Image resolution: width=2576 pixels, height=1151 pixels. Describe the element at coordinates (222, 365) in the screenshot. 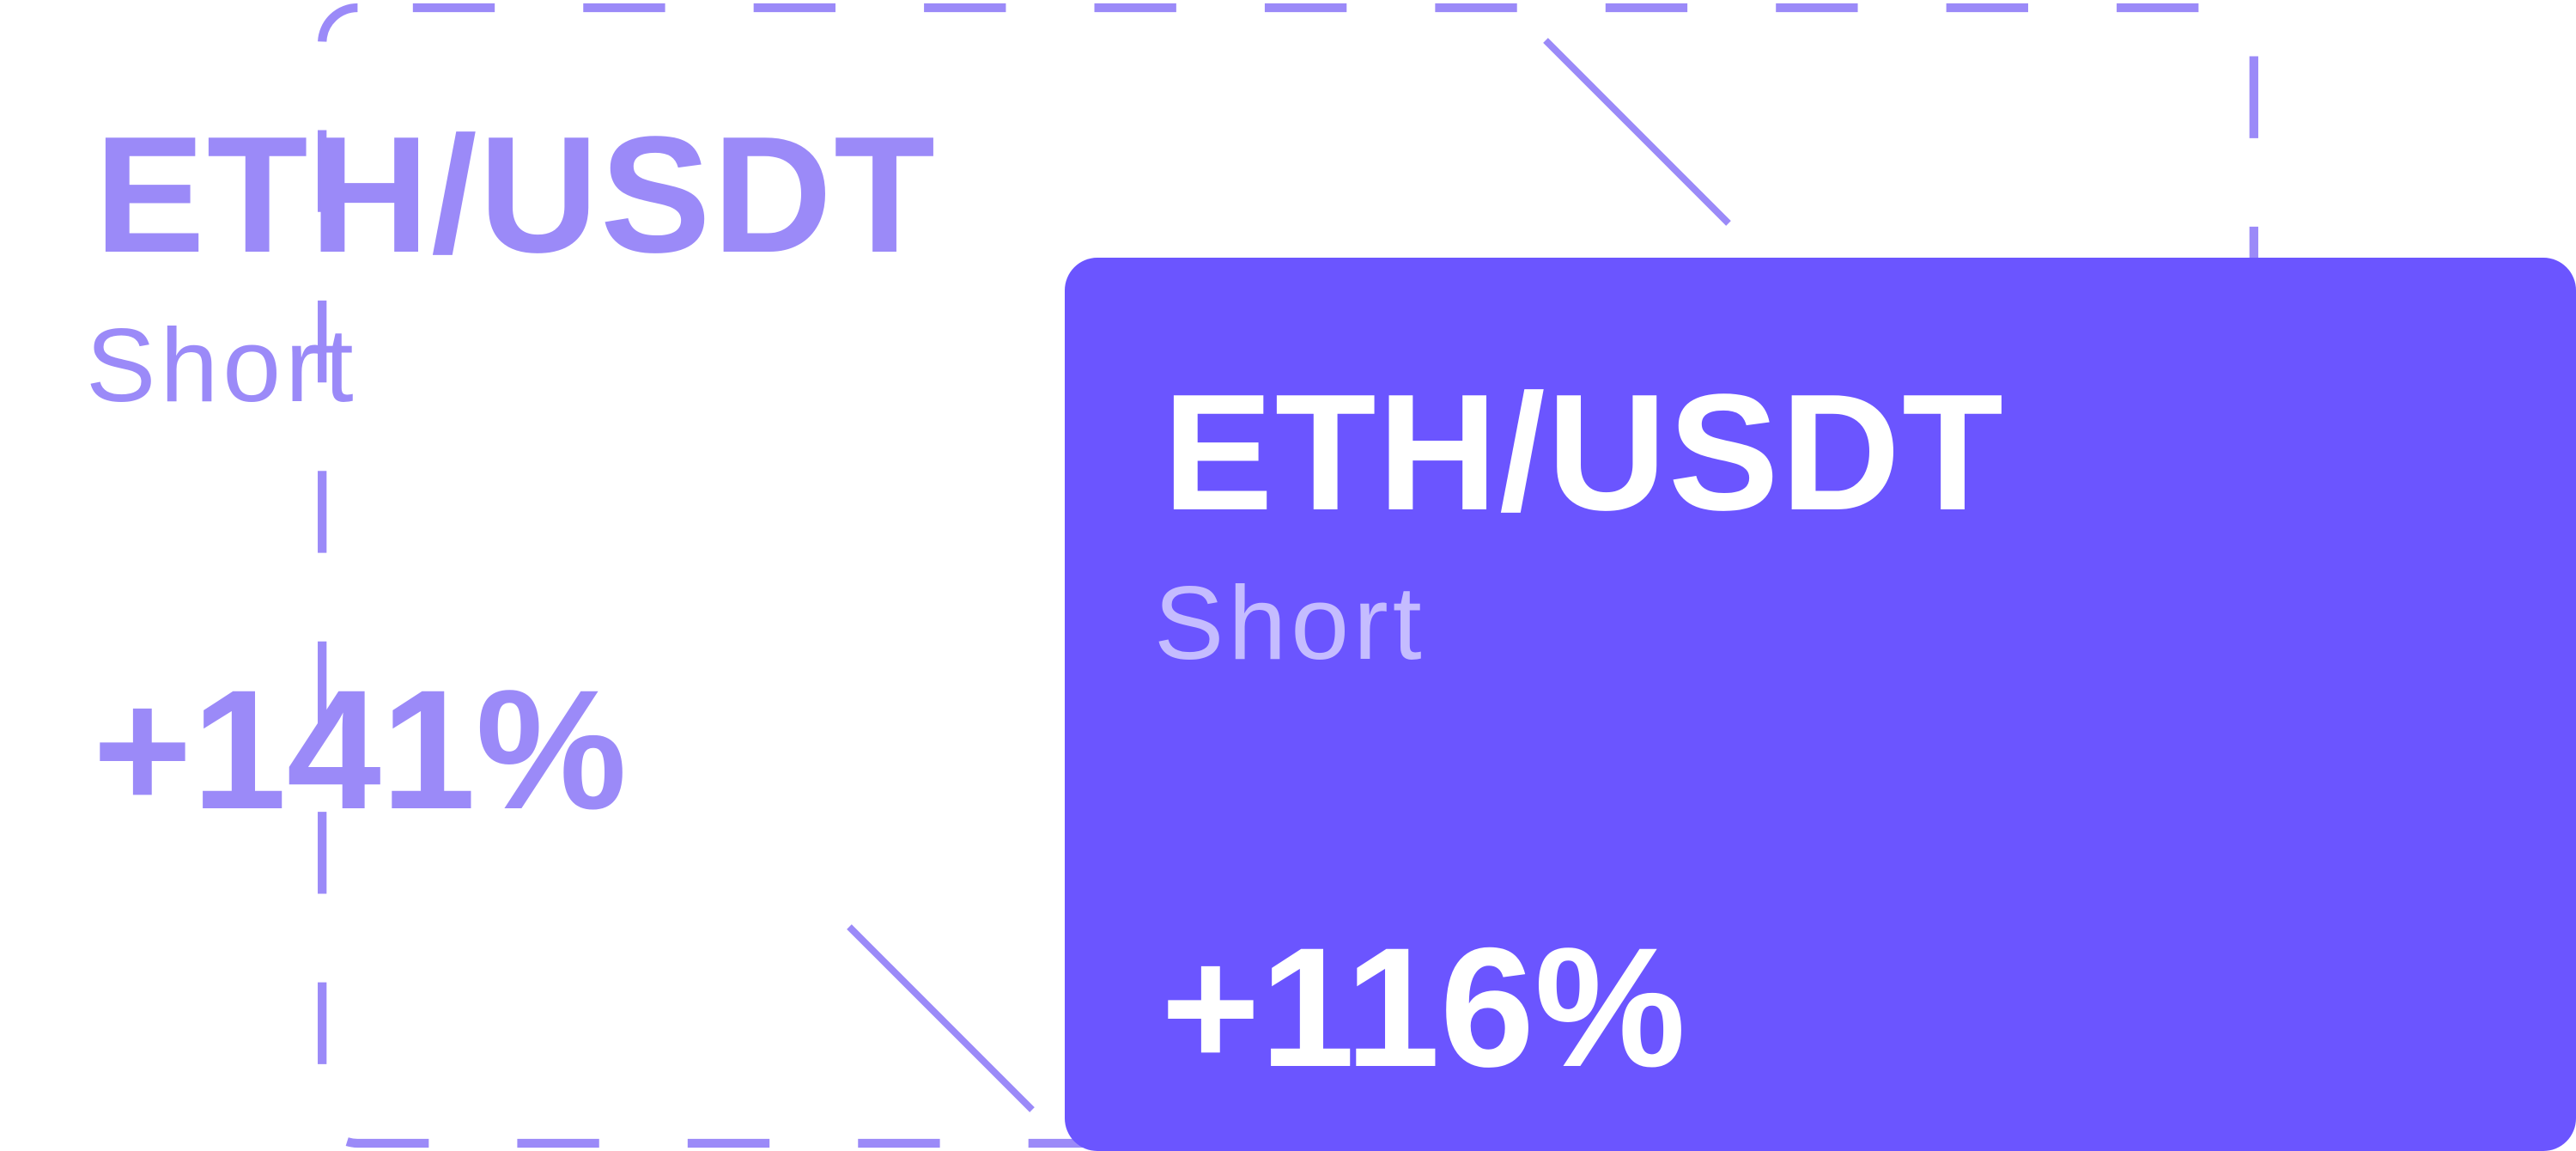

I see `ghost-card-side: Short` at that location.